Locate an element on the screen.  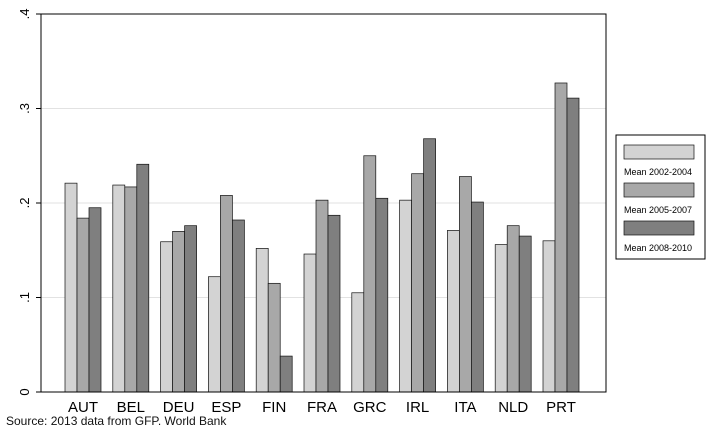
x-tick-label: NLD is located at coordinates (513, 407).